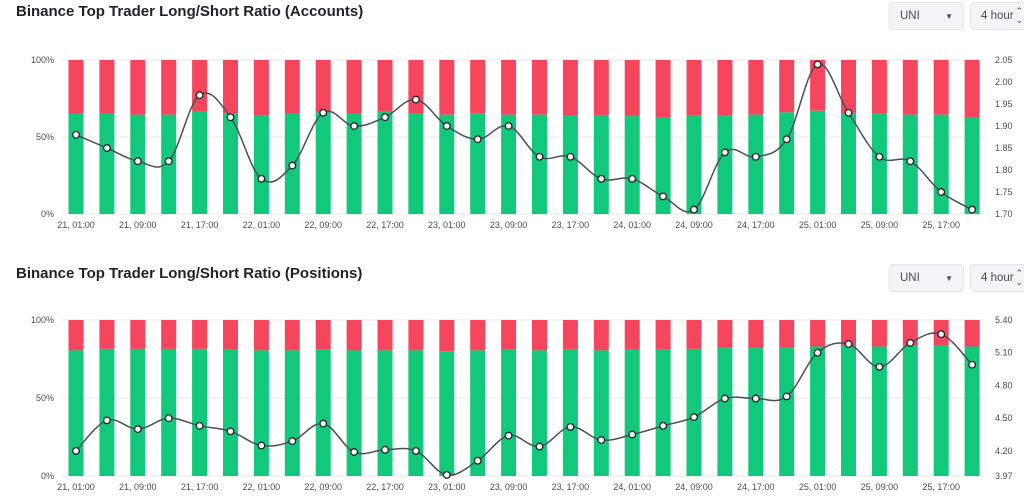  I want to click on positions-period-select: 4 hour ⌃ ⌄, so click(997, 278).